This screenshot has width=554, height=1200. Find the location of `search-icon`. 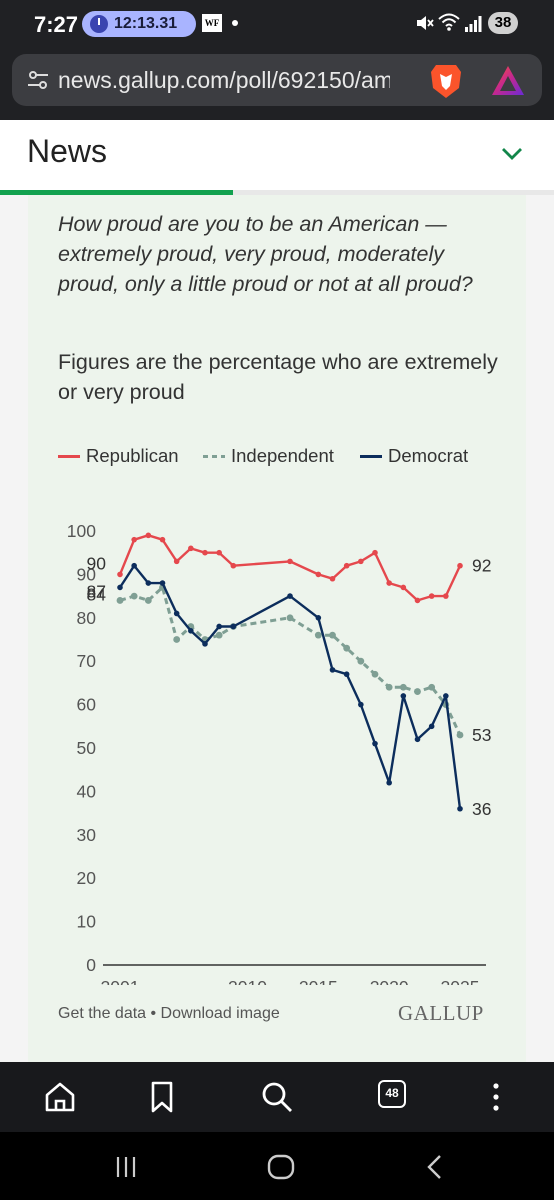

search-icon is located at coordinates (277, 1097).